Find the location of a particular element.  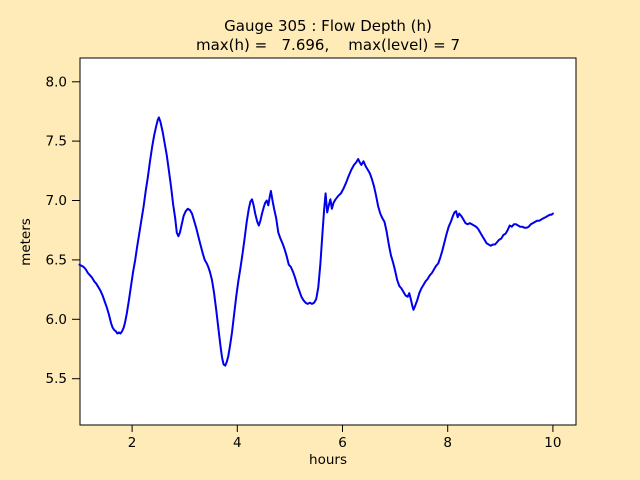

y-tick-label: 6.0 is located at coordinates (56, 320).